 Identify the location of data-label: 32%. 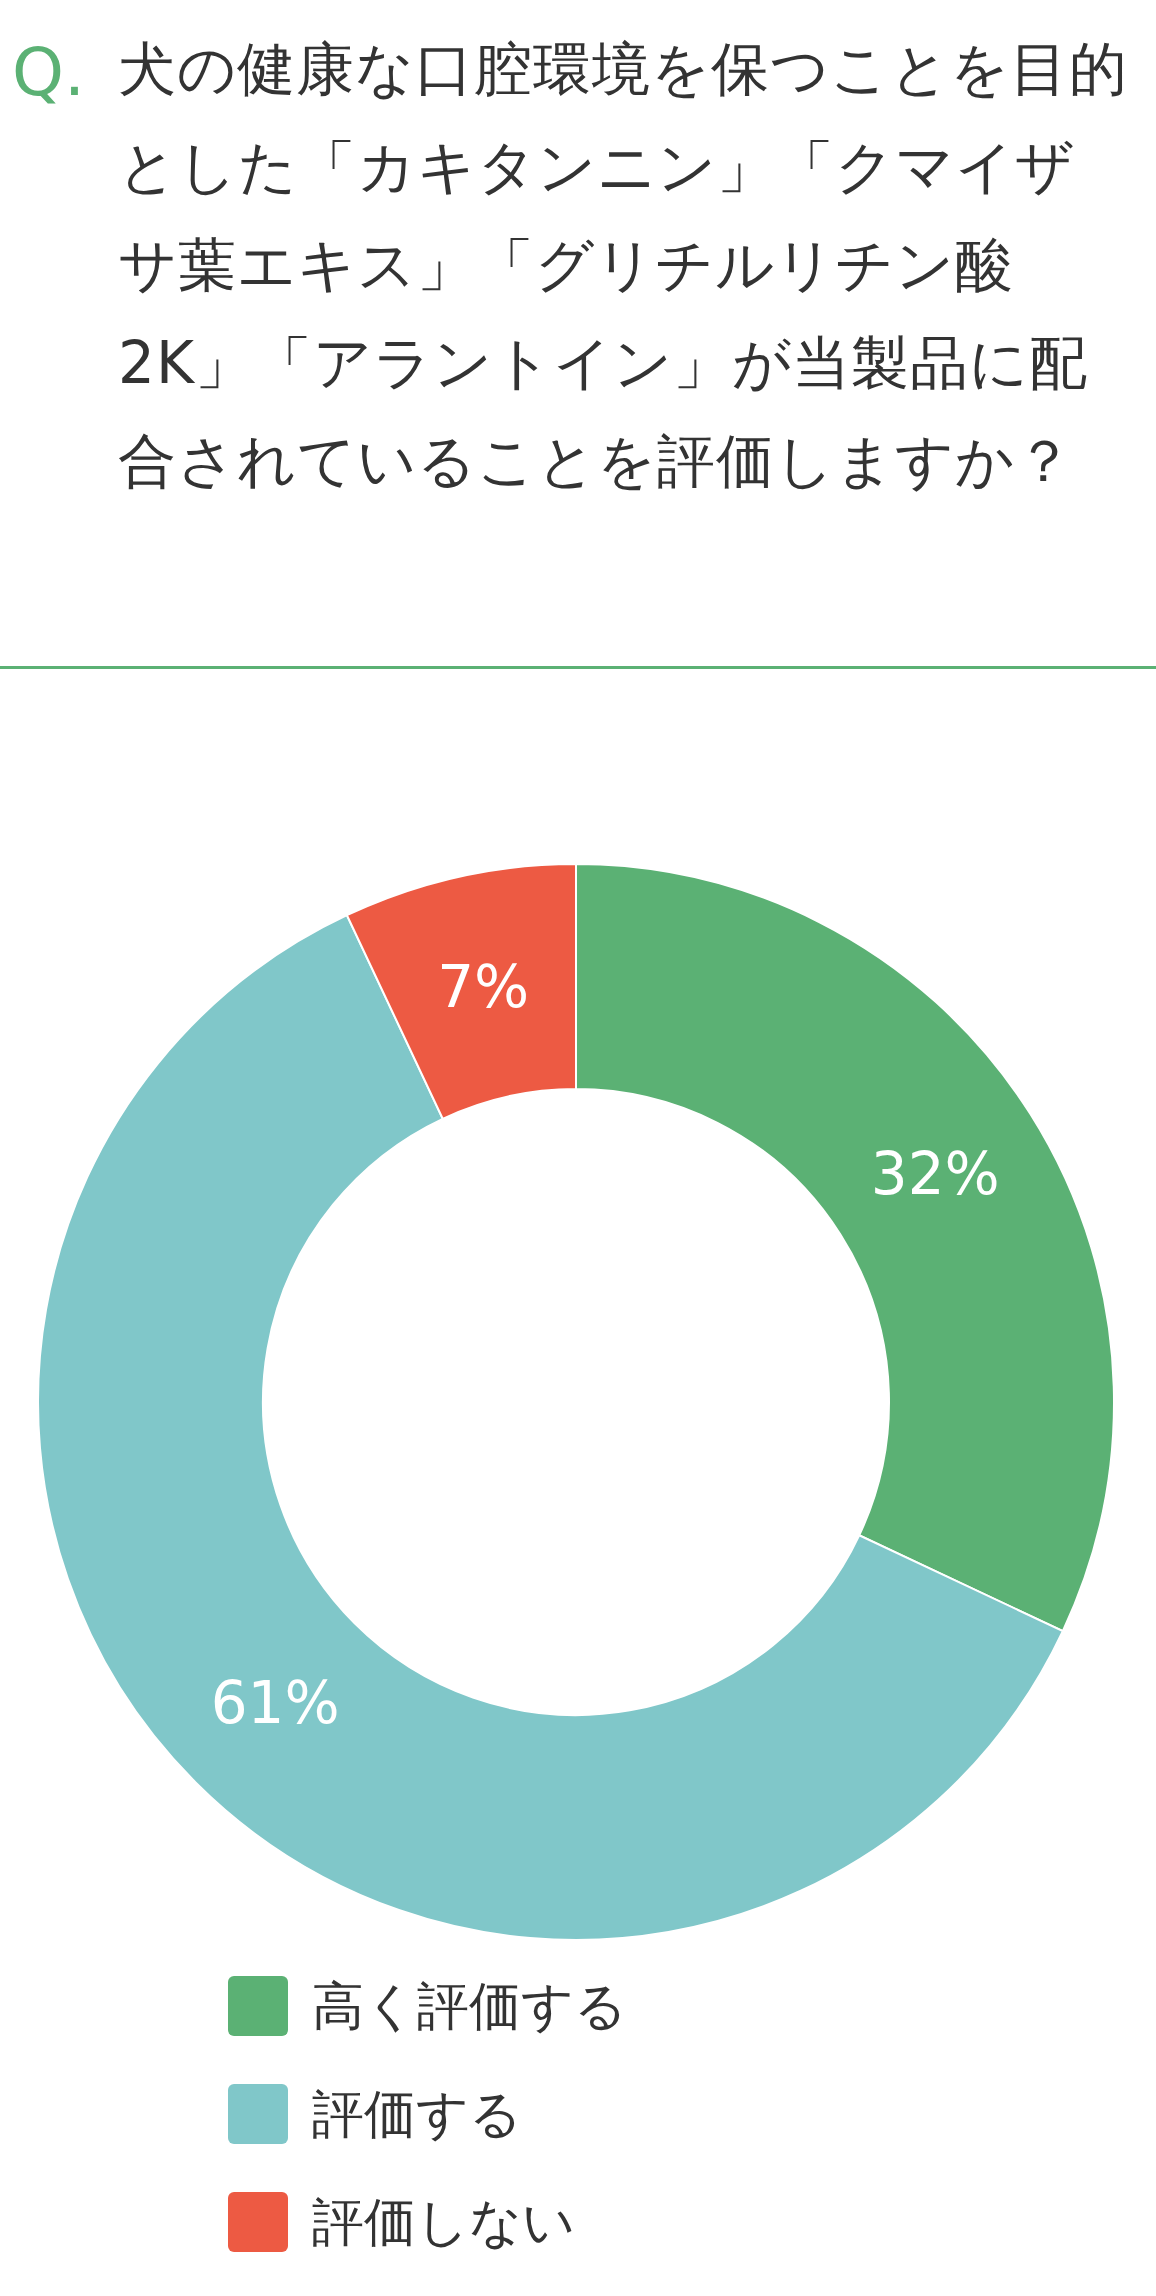
(935, 1174).